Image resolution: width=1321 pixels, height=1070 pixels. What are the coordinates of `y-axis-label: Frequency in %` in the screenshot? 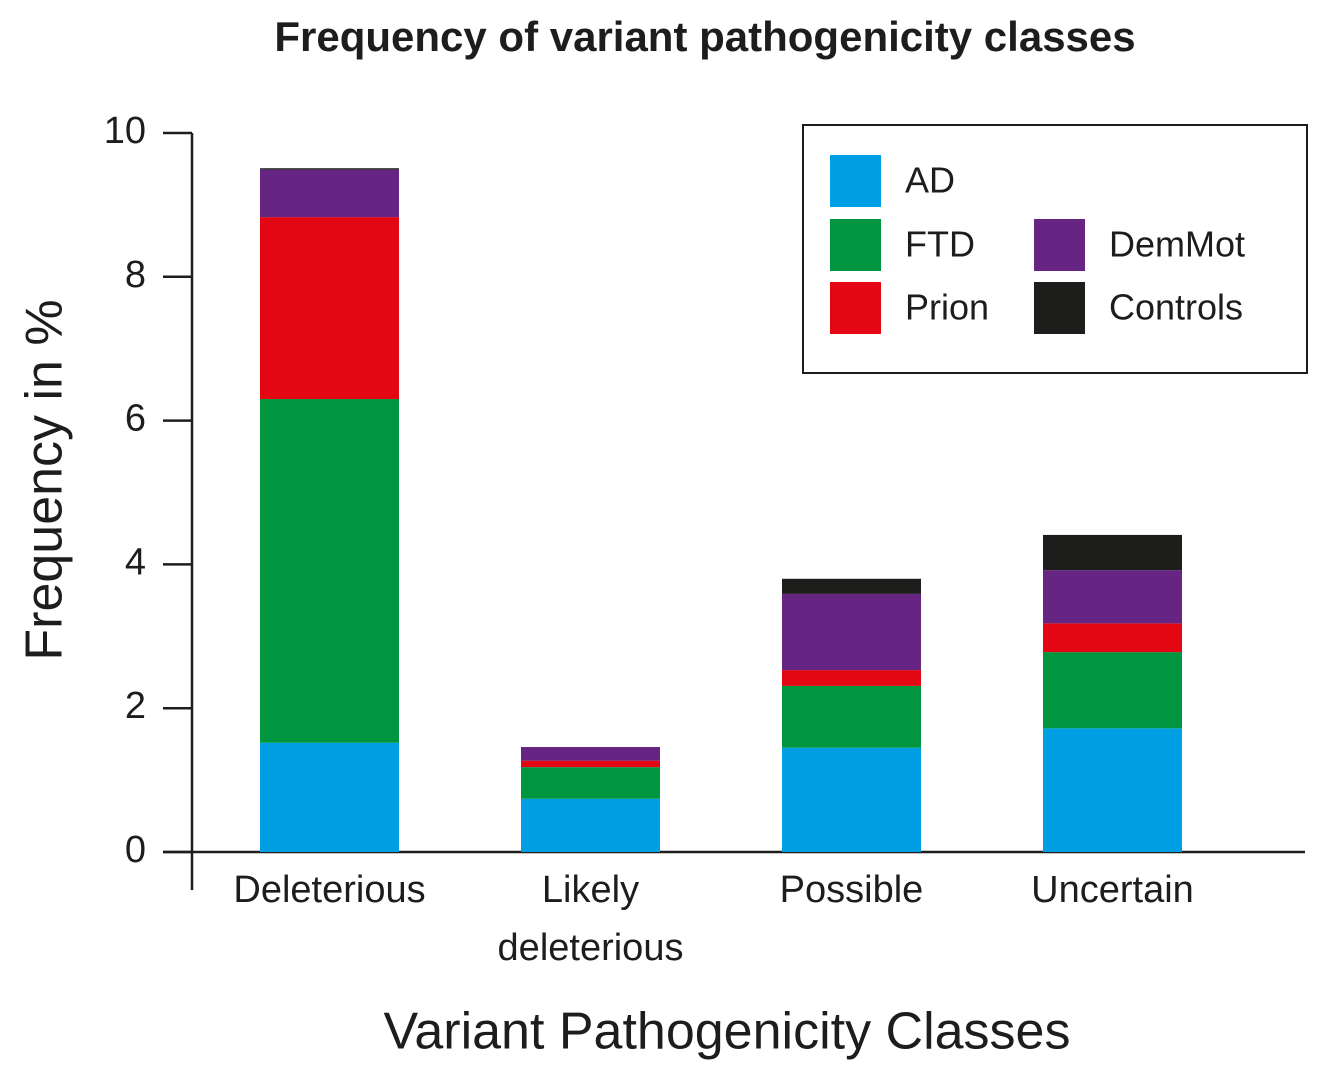 It's located at (45, 479).